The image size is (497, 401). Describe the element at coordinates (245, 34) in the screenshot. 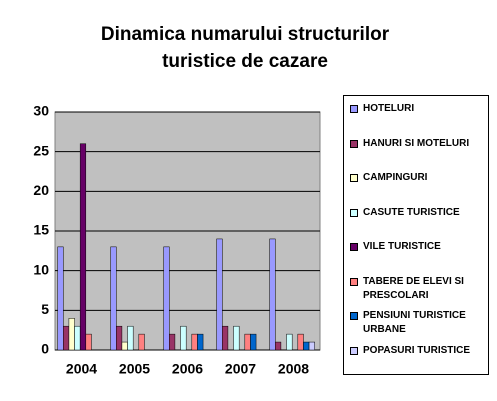

I see `chart-title: Dinamica numarului structurilor` at that location.